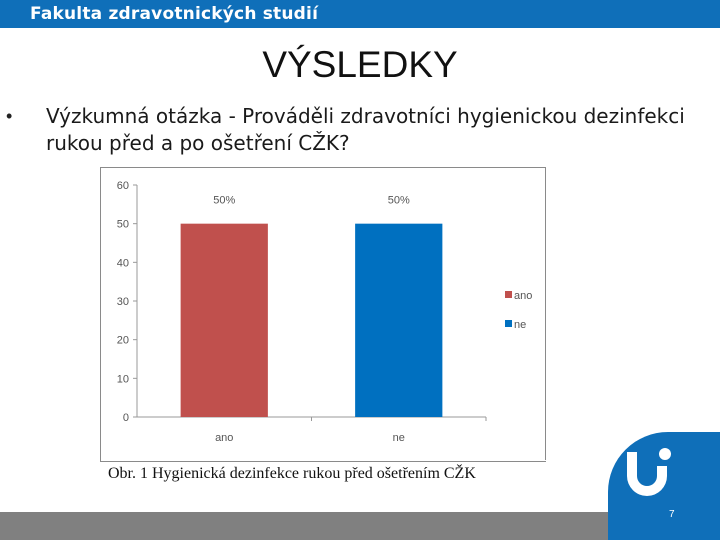  I want to click on y-tick-label: 20, so click(123, 341).